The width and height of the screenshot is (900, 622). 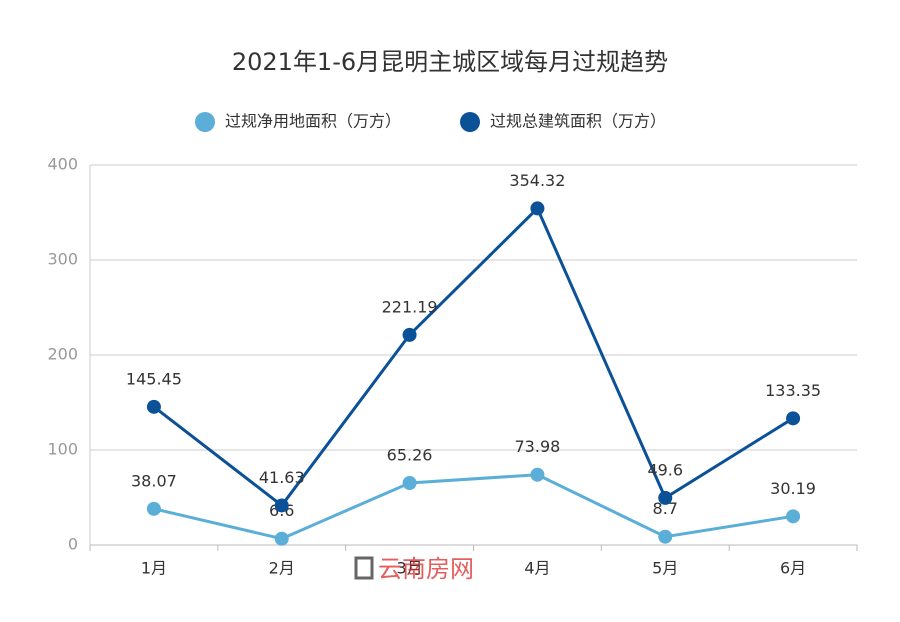 What do you see at coordinates (154, 480) in the screenshot?
I see `data-label: 38.07` at bounding box center [154, 480].